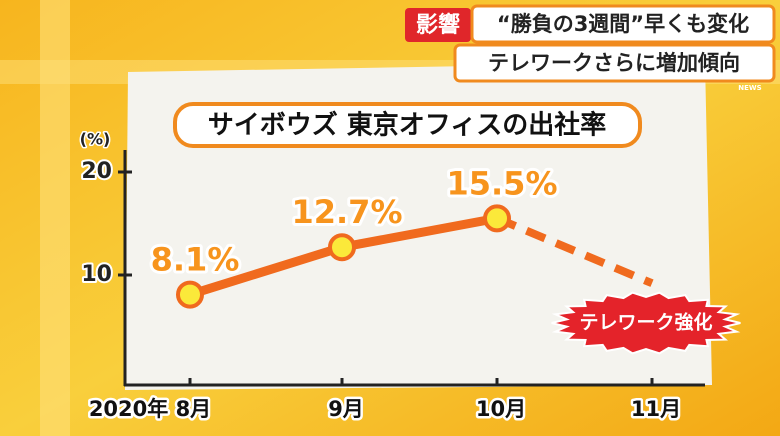 The image size is (780, 436). What do you see at coordinates (95, 139) in the screenshot?
I see `y-unit: (%)` at bounding box center [95, 139].